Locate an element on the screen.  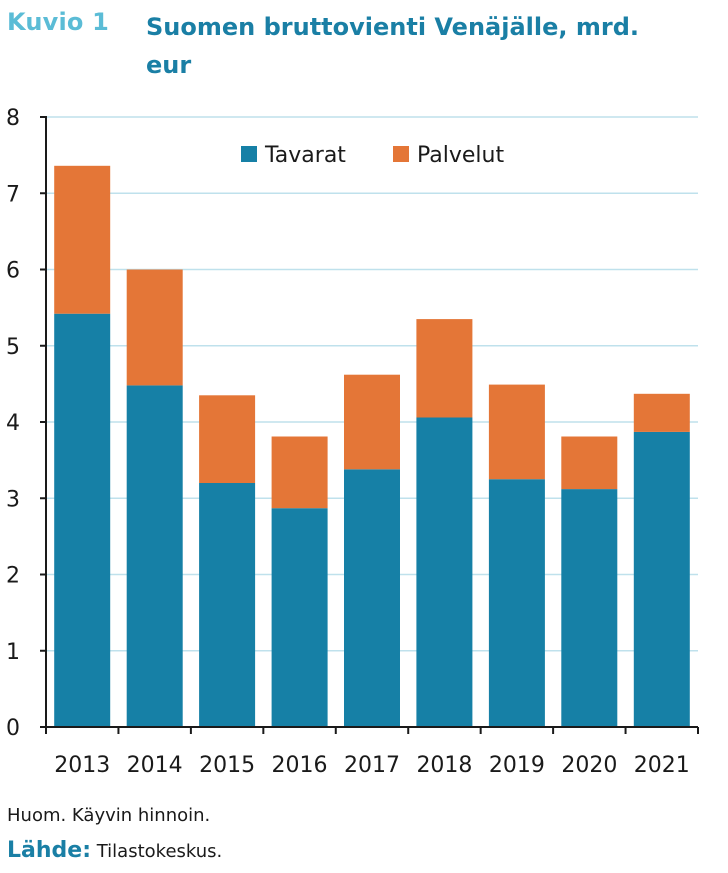
x-tick-label: 2013 is located at coordinates (82, 765).